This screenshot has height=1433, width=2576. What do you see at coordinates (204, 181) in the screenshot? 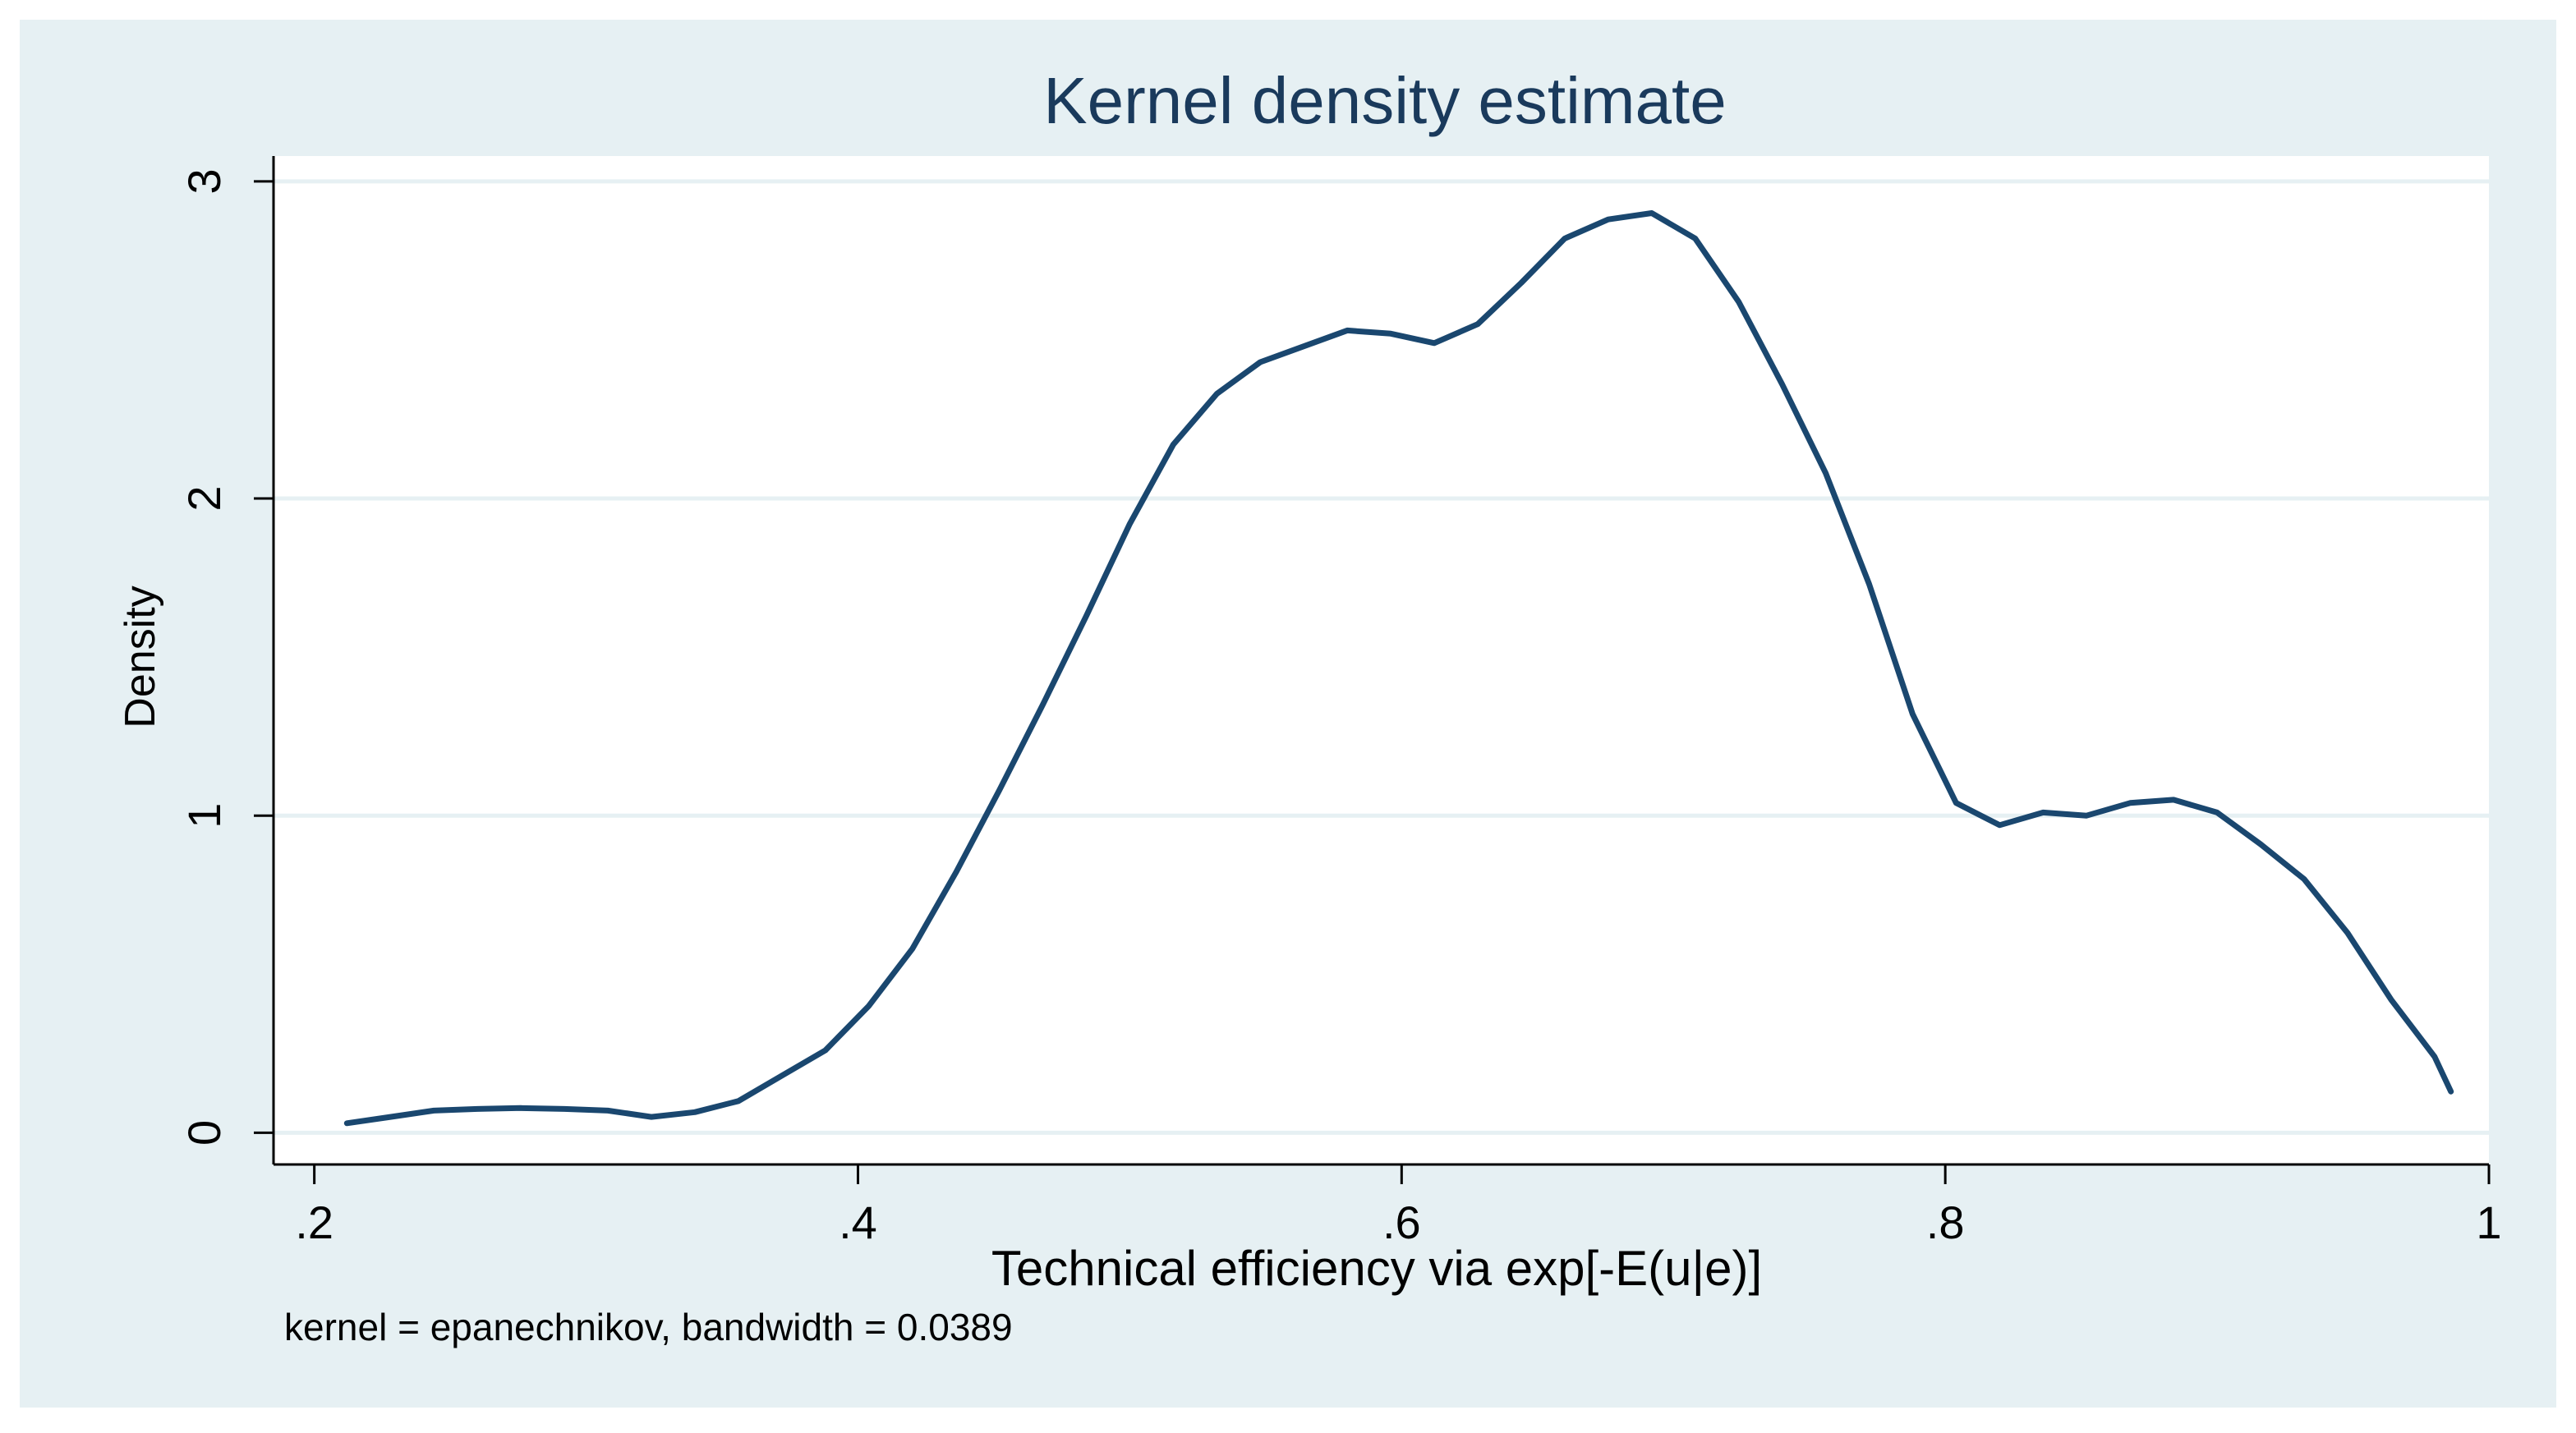
I see `y-tick-label-3: 3` at bounding box center [204, 181].